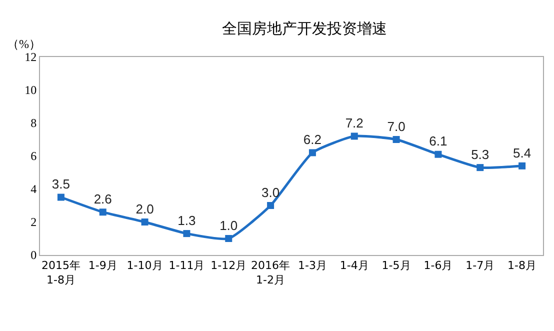 Image resolution: width=554 pixels, height=331 pixels. I want to click on x-tick-label: 1-5月, so click(396, 265).